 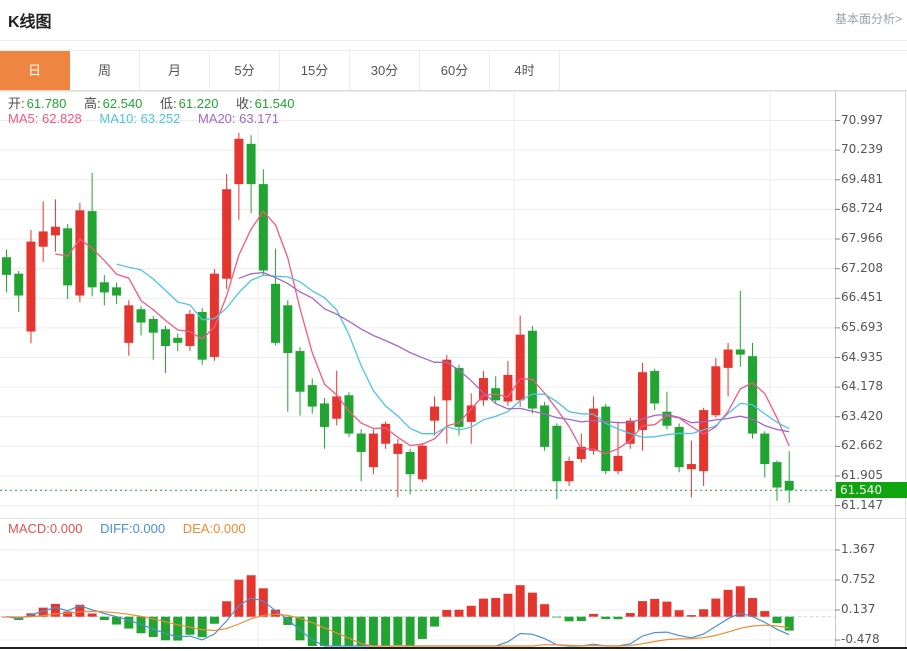 I want to click on diff-value: 0.000, so click(x=149, y=528).